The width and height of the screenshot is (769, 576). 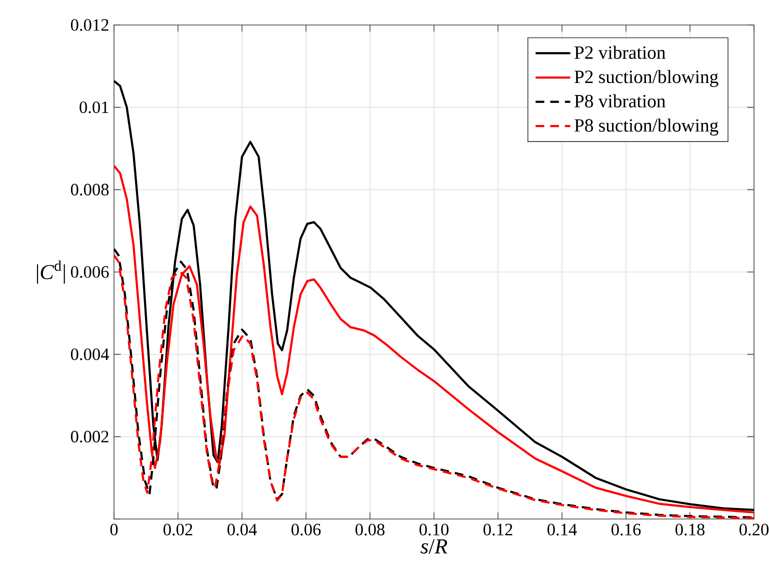 I want to click on x-tick-label: 0, so click(x=114, y=530).